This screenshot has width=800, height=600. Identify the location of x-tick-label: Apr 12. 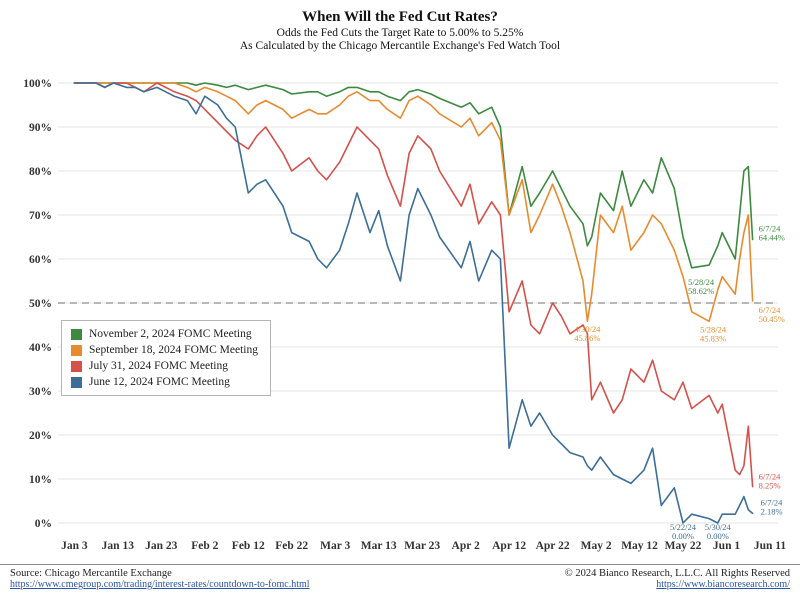
(509, 546).